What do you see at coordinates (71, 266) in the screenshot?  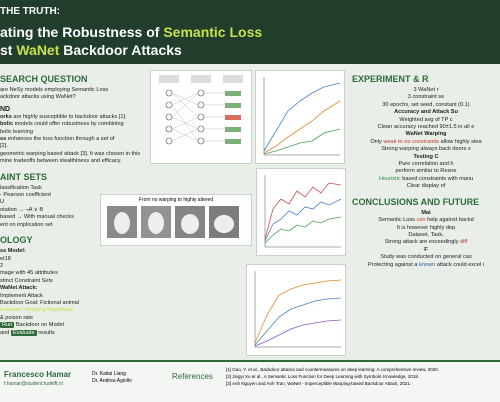 I see `text-line: 2` at bounding box center [71, 266].